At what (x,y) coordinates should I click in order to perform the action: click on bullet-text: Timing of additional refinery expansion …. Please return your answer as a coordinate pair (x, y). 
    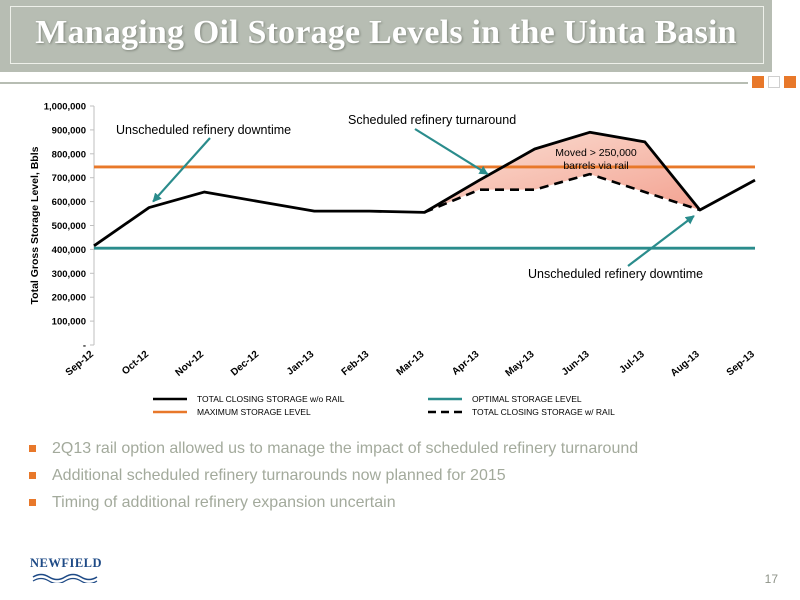
    Looking at the image, I should click on (224, 502).